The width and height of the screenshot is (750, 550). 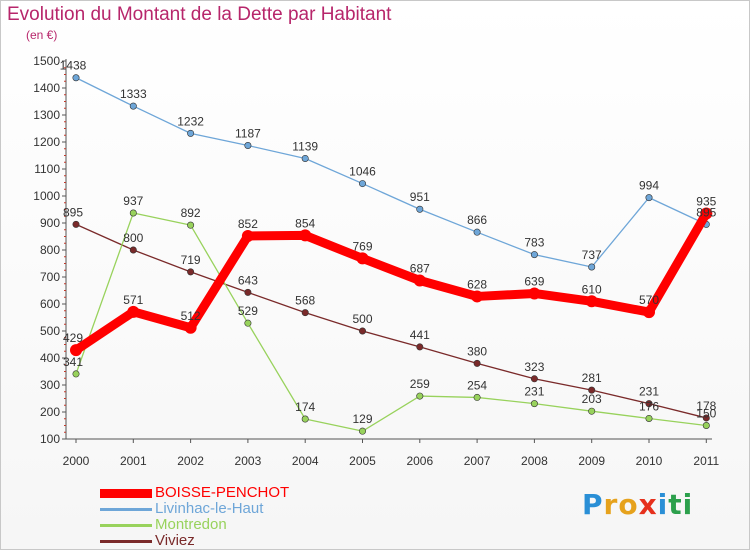 I want to click on legend-item: Livinhac-le-Haut, so click(x=194, y=509).